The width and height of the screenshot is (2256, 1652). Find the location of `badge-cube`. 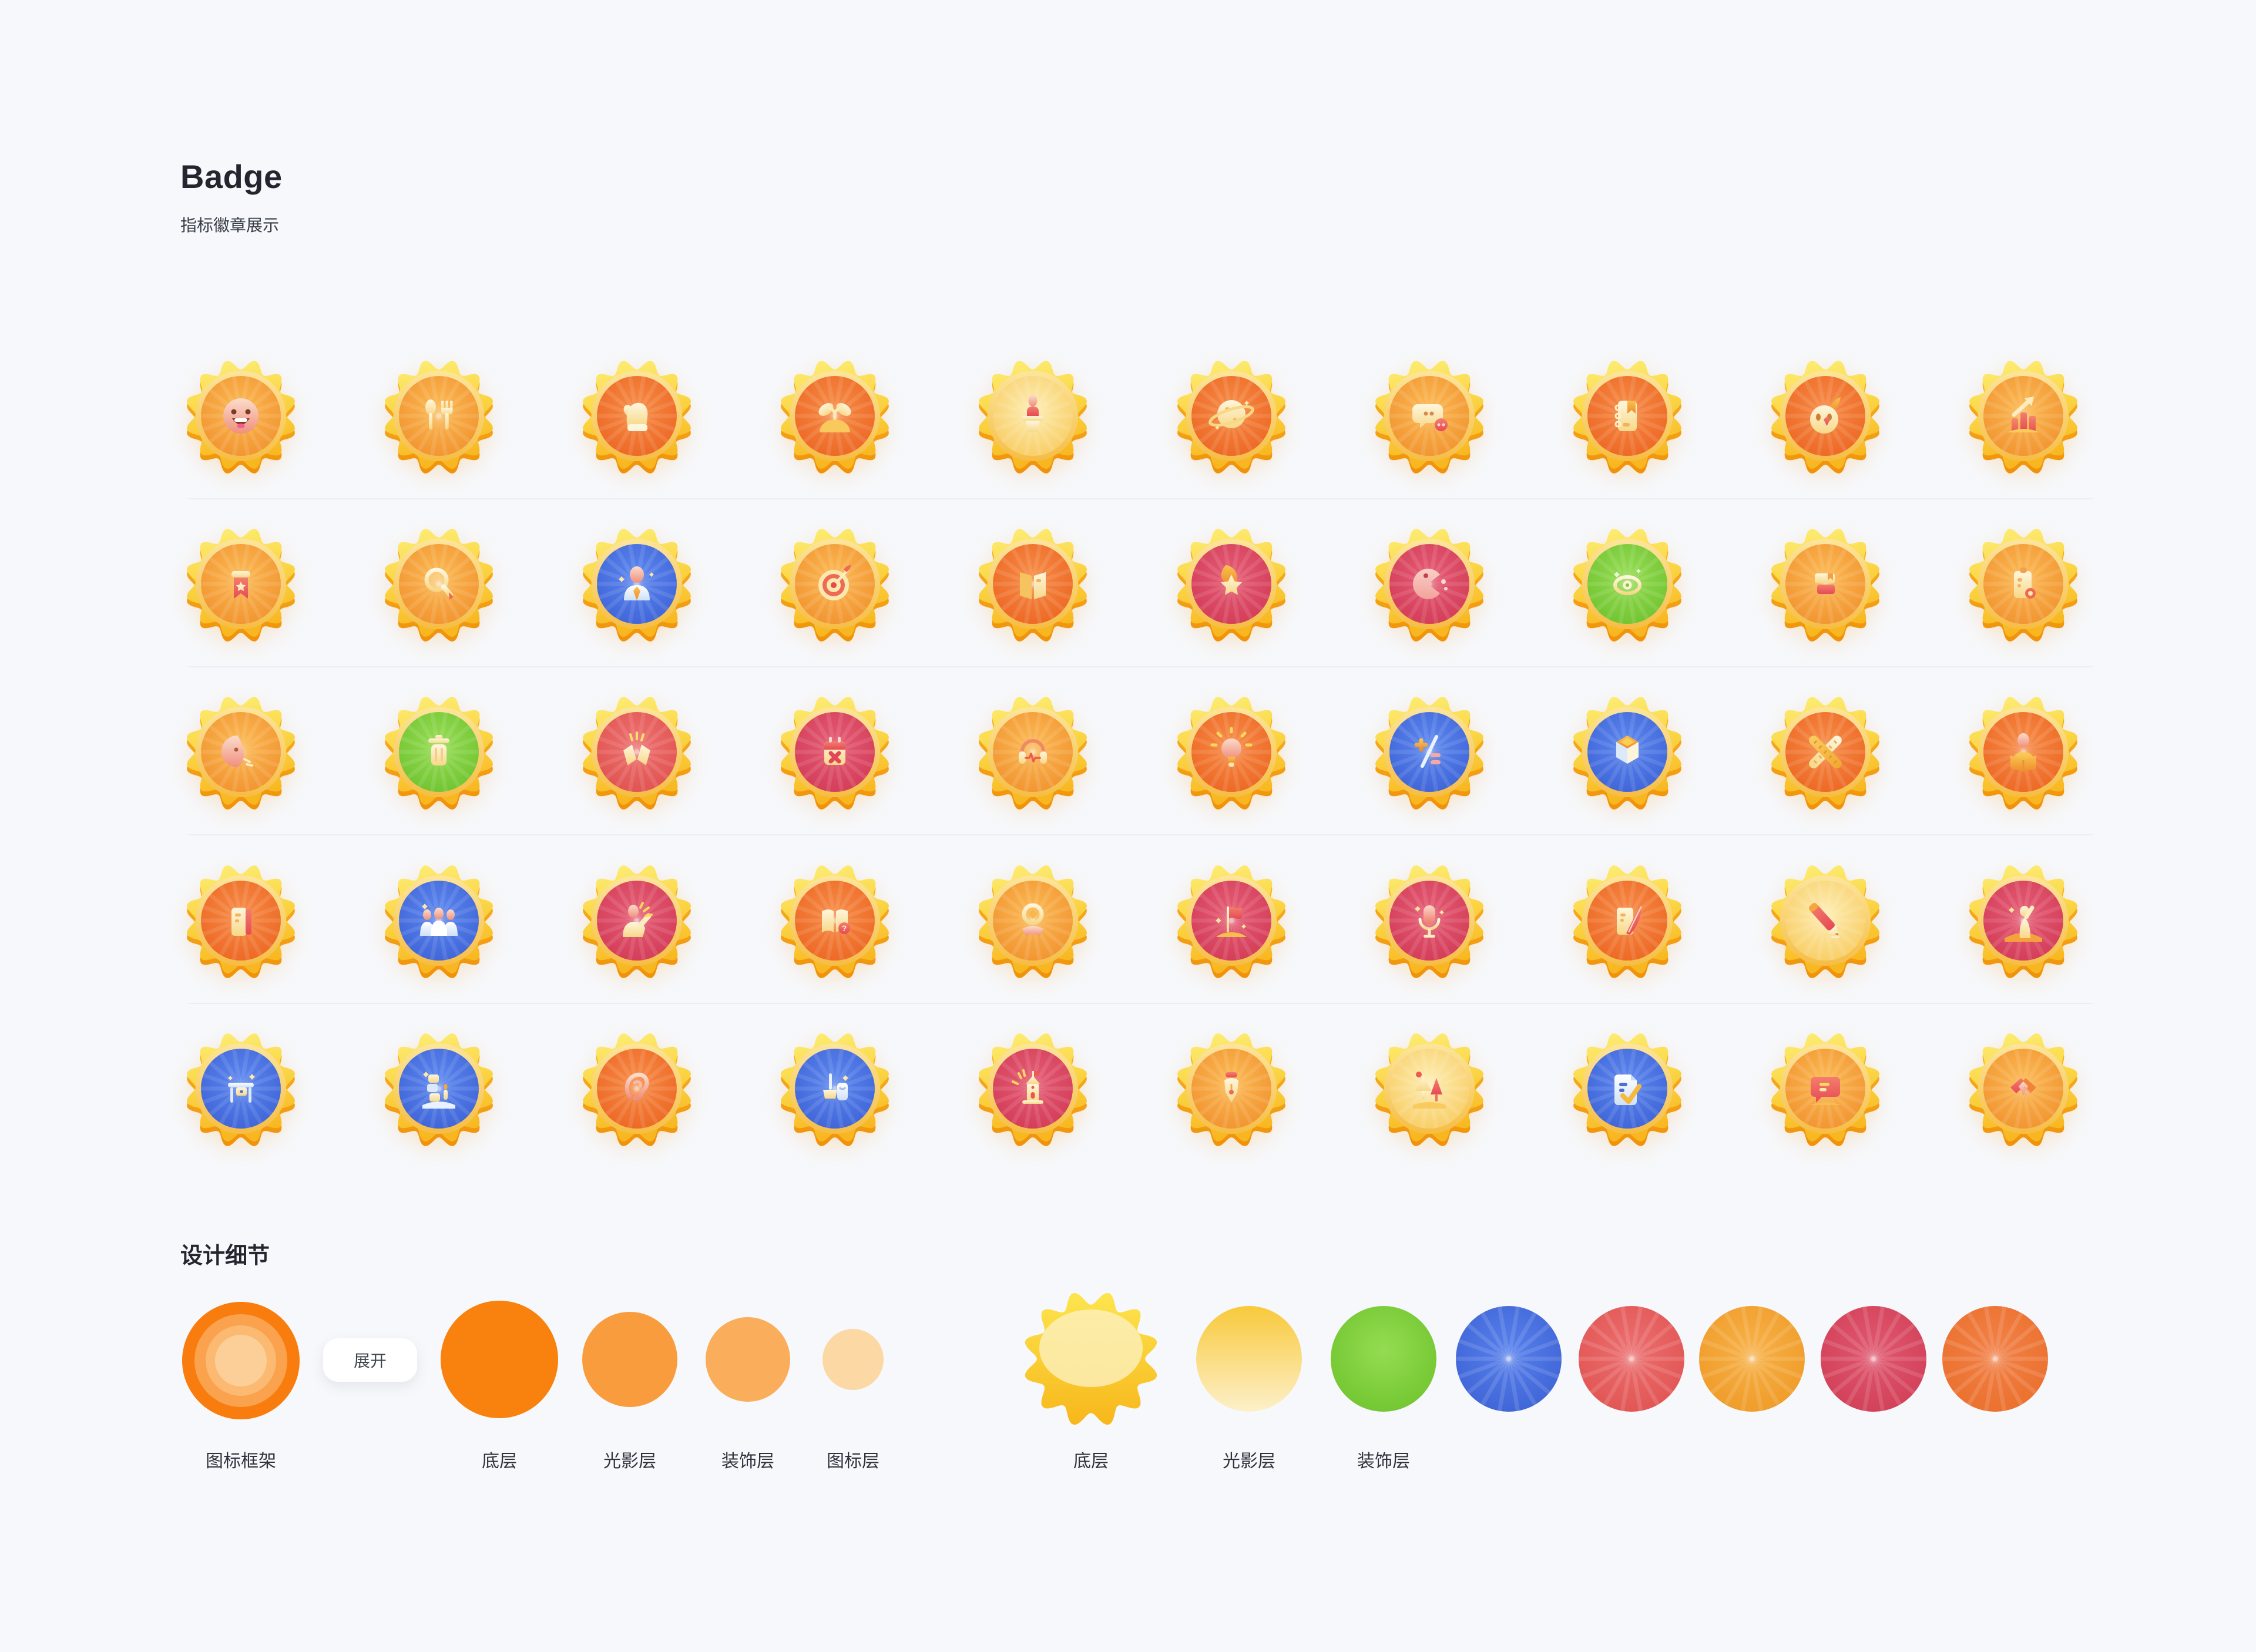

badge-cube is located at coordinates (1627, 753).